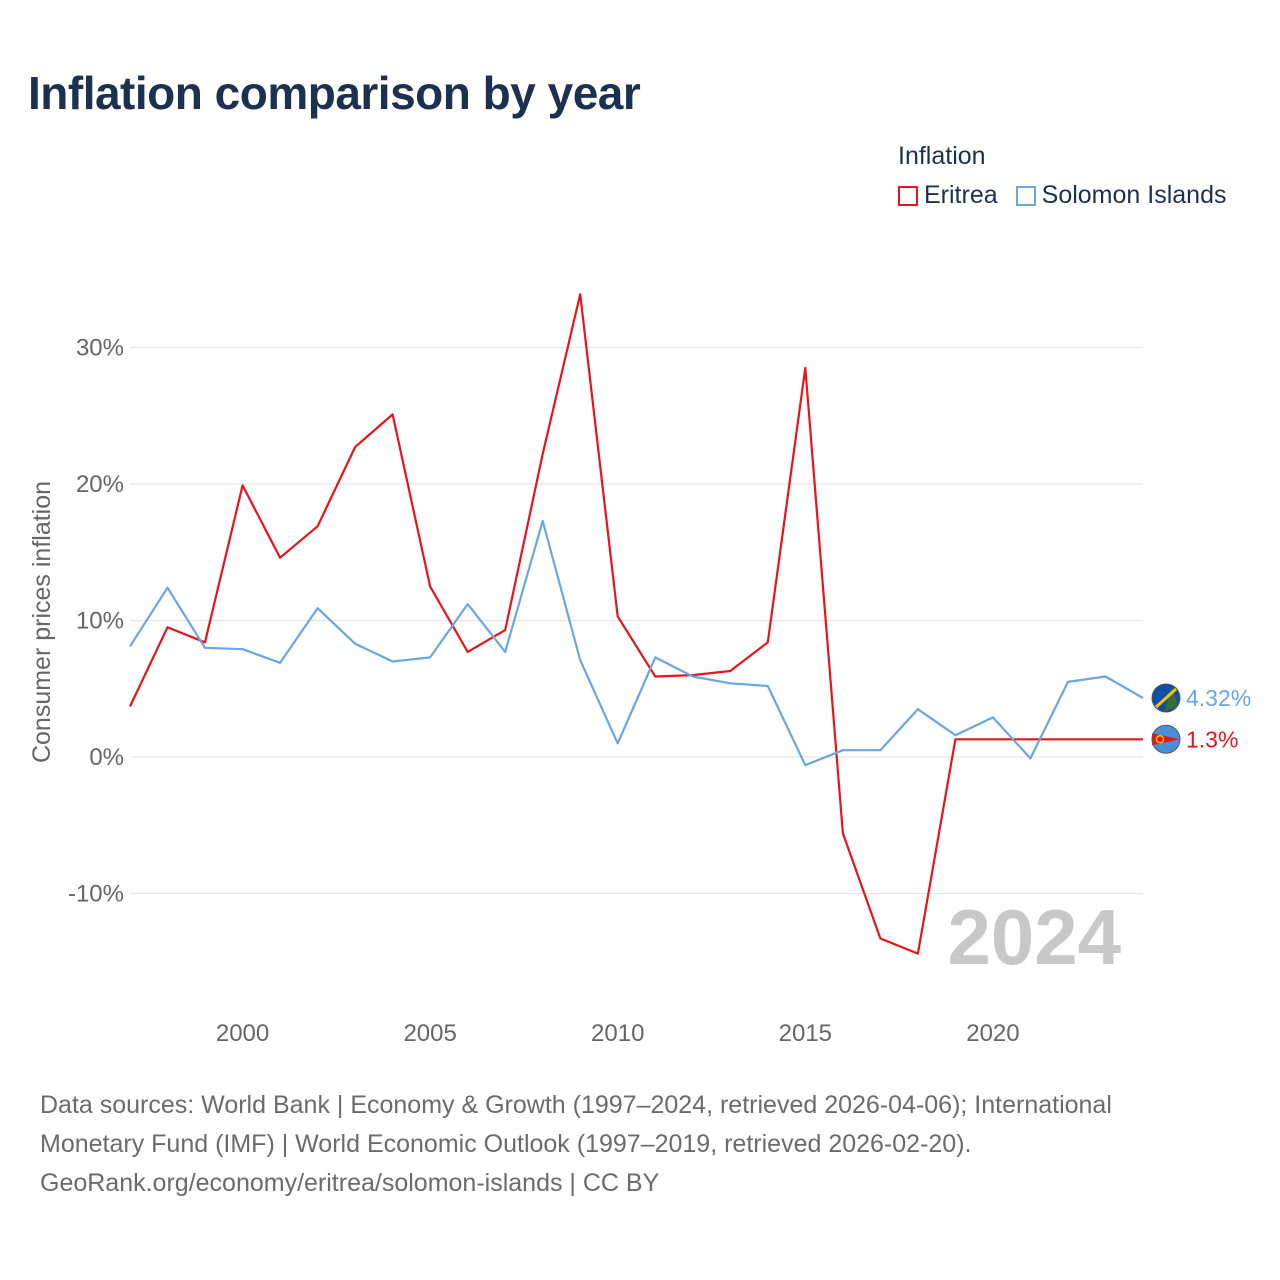  What do you see at coordinates (1171, 699) in the screenshot?
I see `flag-green` at bounding box center [1171, 699].